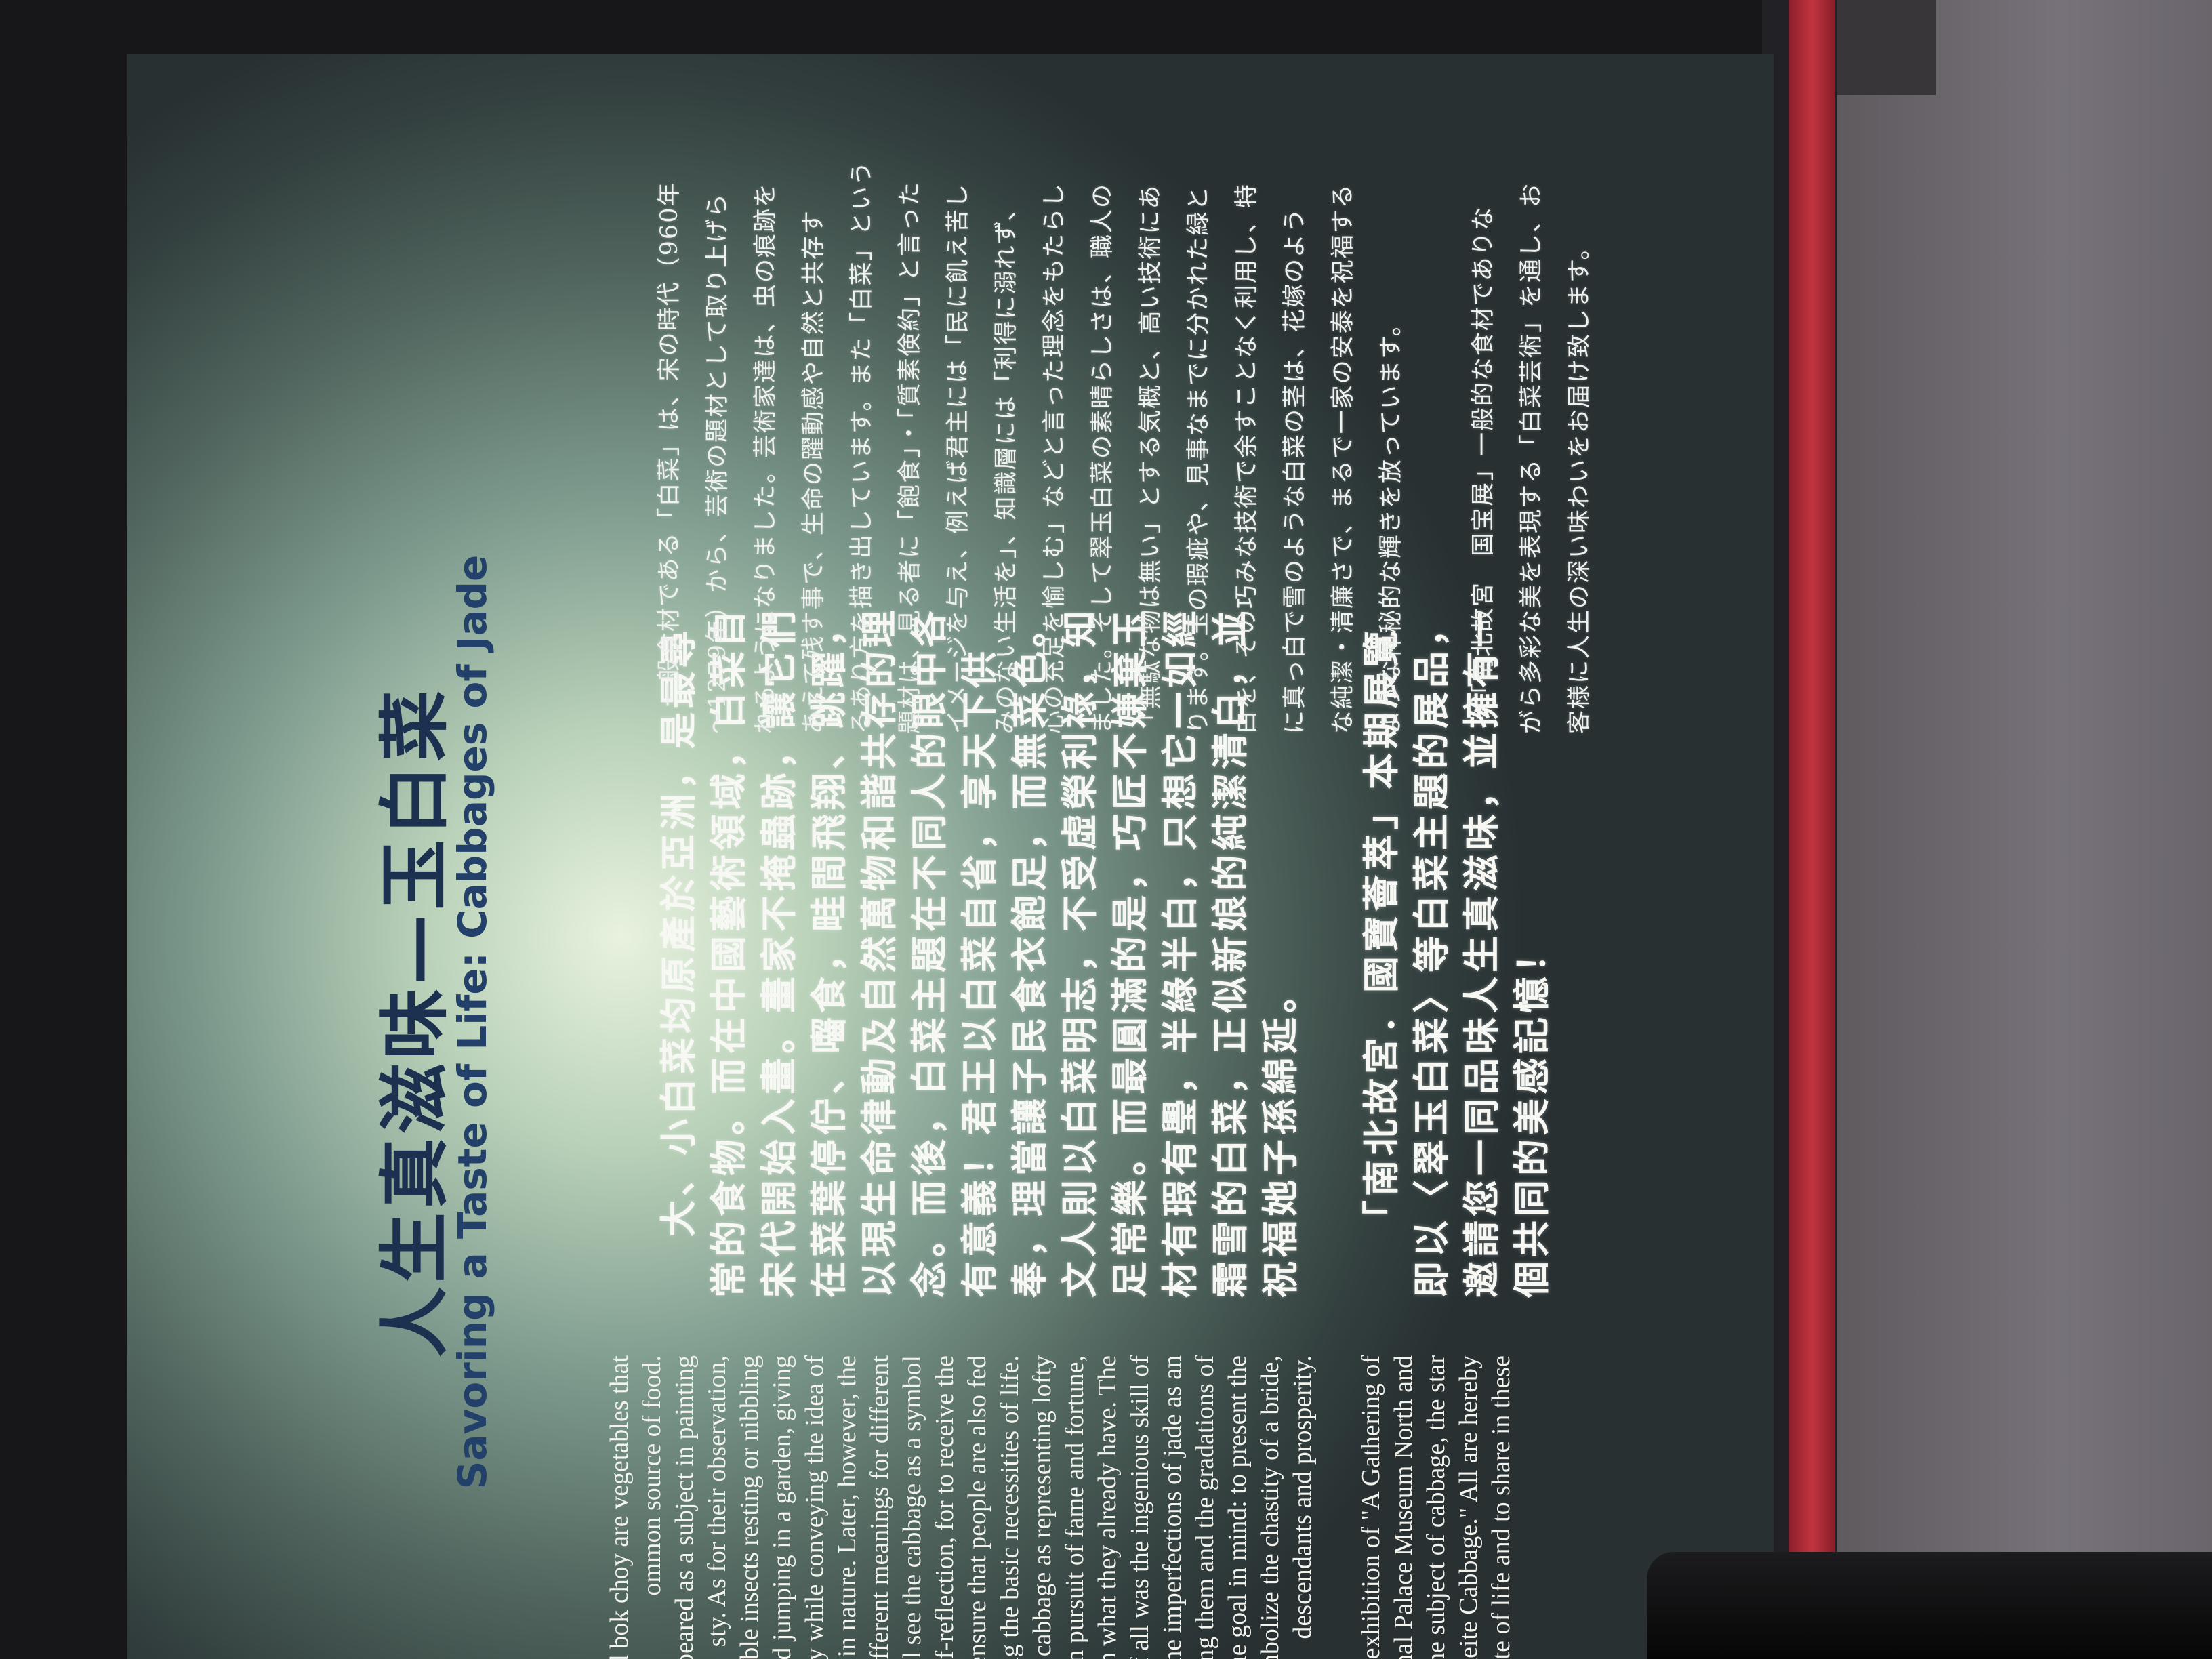  I want to click on japanese-line: みのない生活を」、知識層には「利得に溺れず、, so click(1006, 465).